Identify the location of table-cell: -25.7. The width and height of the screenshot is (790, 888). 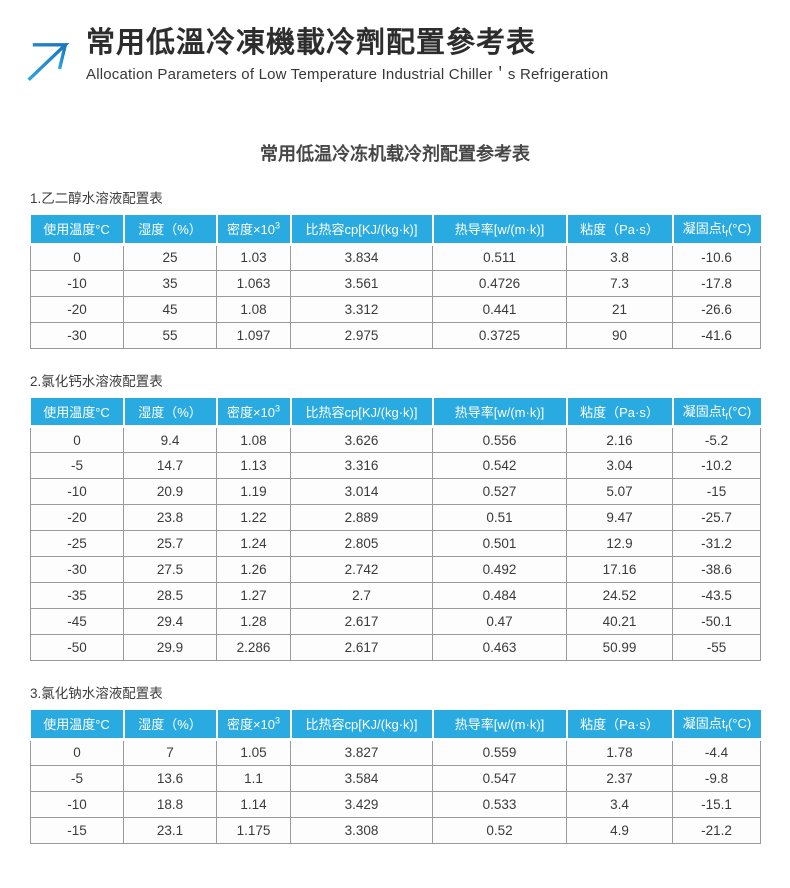
(716, 517).